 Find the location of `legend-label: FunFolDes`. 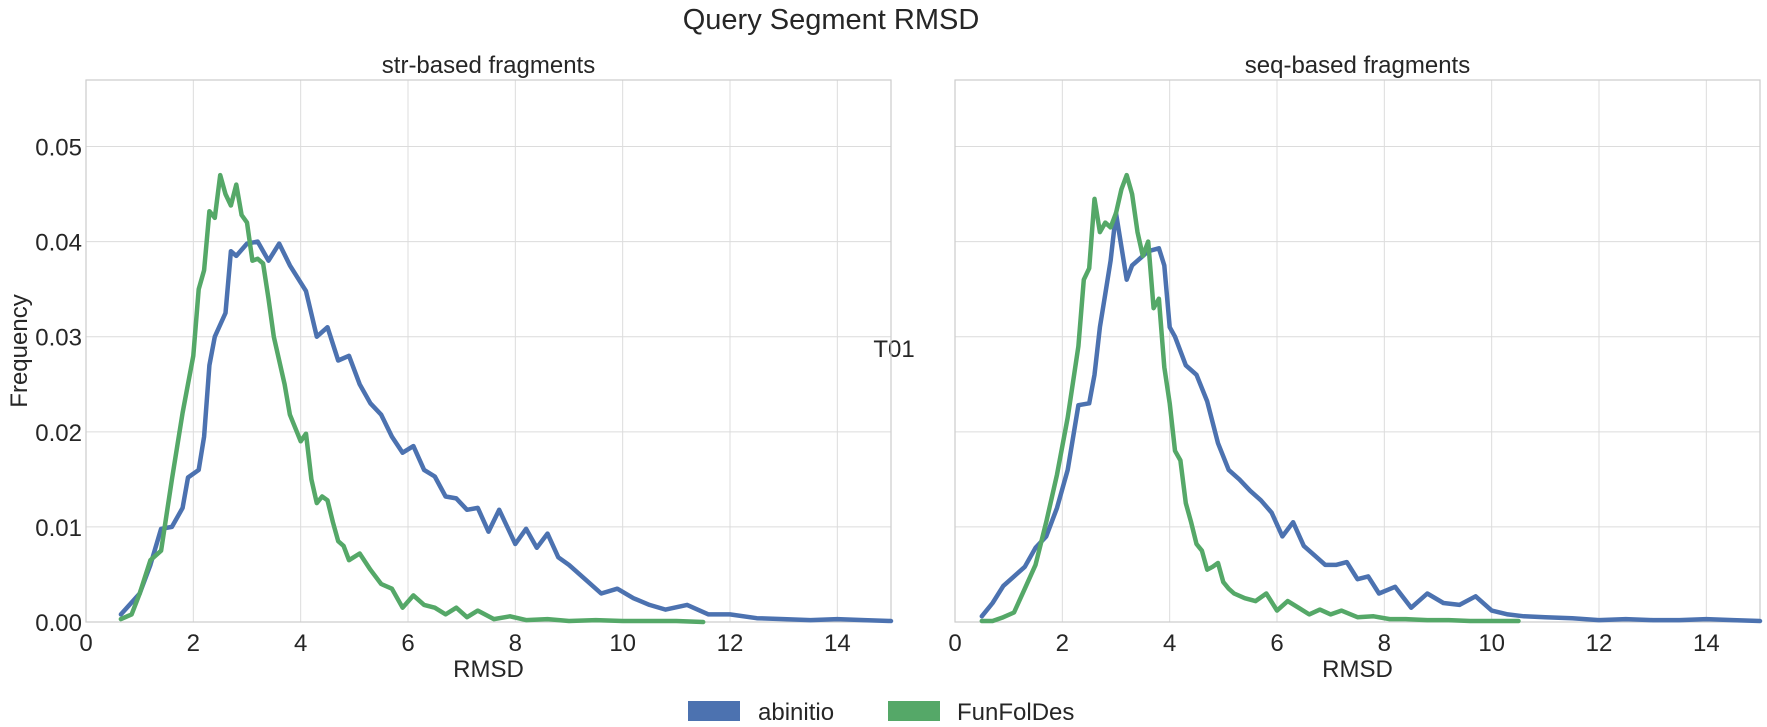

legend-label: FunFolDes is located at coordinates (1015, 712).